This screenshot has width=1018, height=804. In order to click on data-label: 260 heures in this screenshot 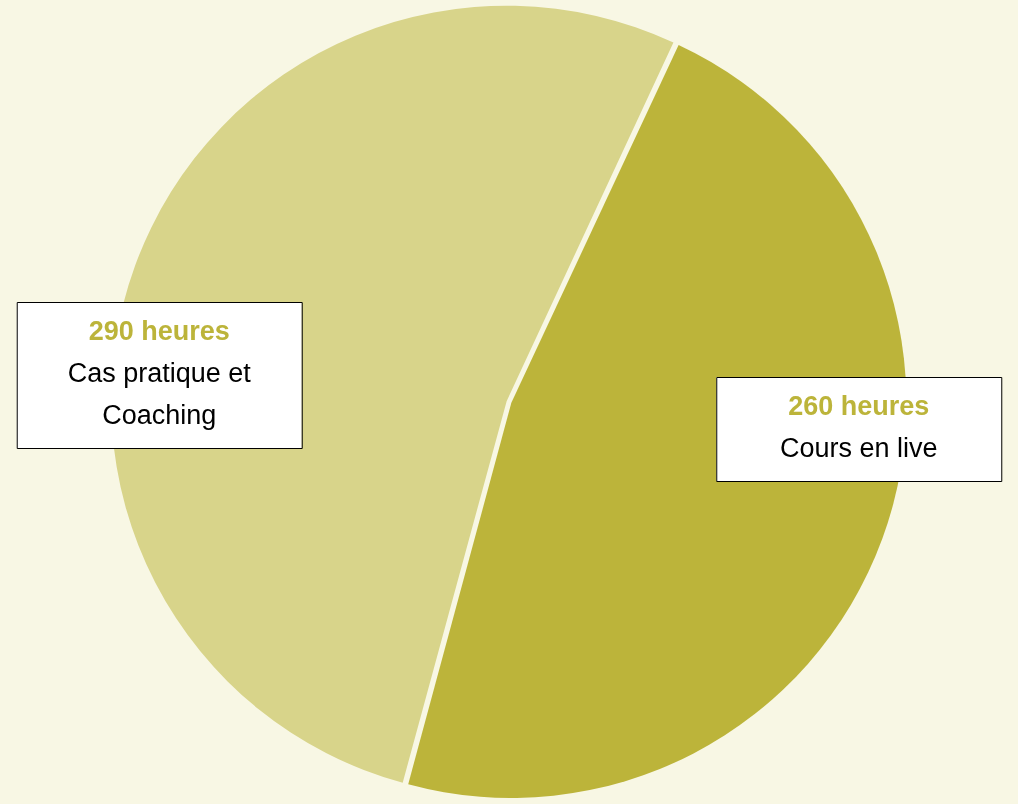, I will do `click(859, 406)`.